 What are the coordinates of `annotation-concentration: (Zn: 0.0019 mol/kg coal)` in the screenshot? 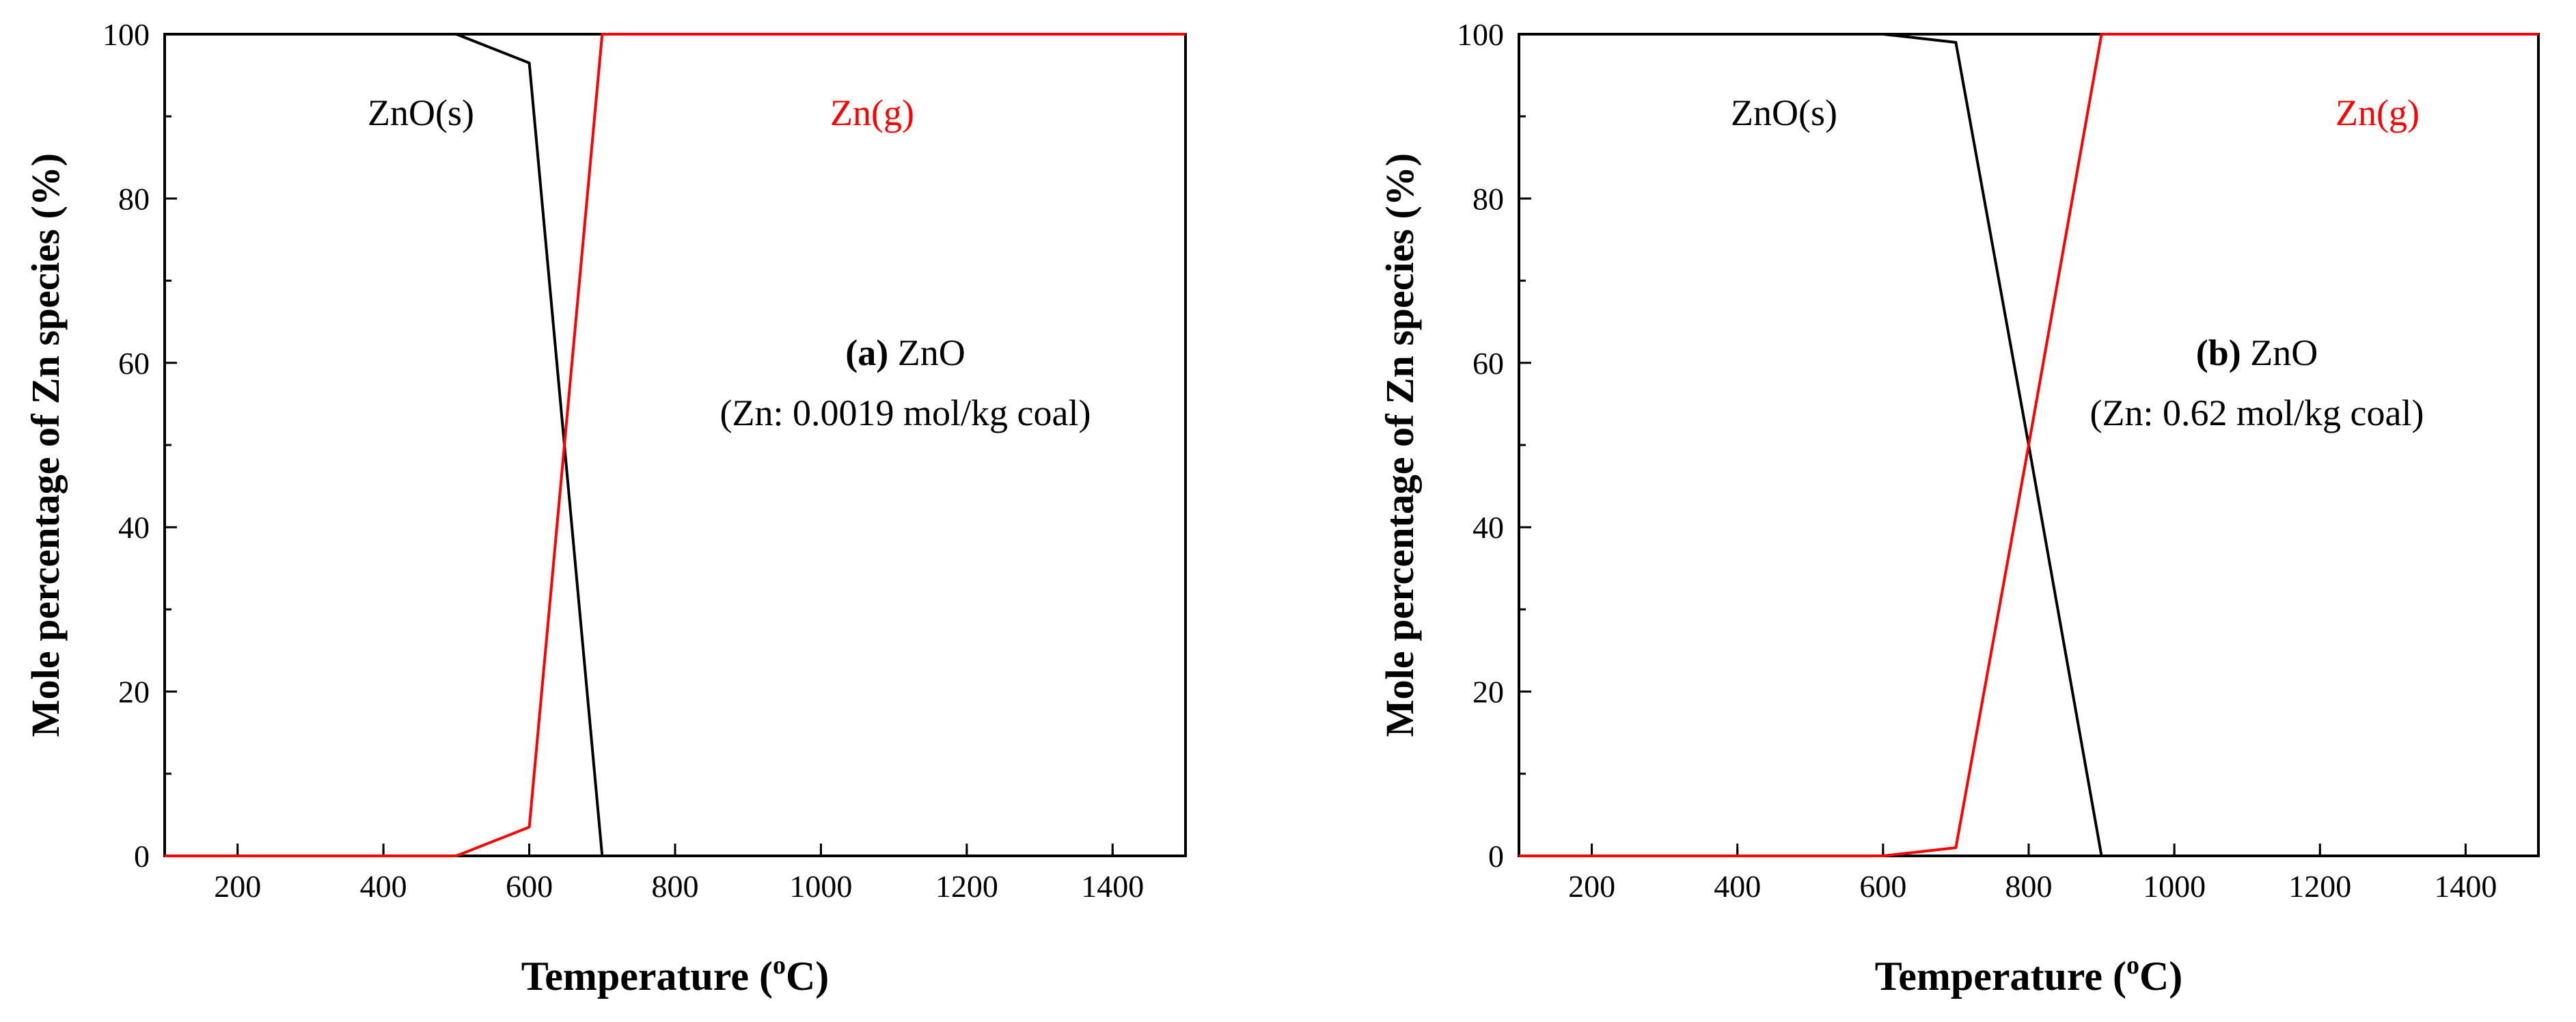 It's located at (905, 413).